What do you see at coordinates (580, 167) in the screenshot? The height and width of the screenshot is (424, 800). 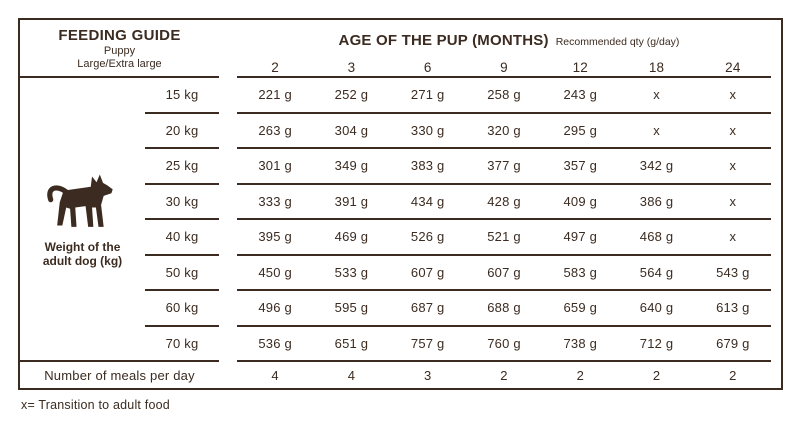 I see `qty-cell: 357 g` at bounding box center [580, 167].